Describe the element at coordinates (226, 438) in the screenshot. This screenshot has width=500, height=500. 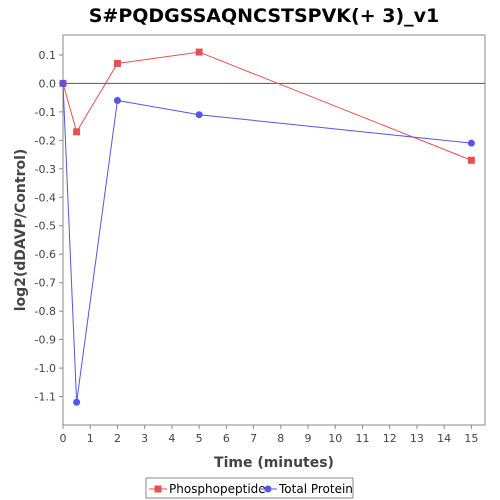
I see `x-tick-label: 6` at that location.